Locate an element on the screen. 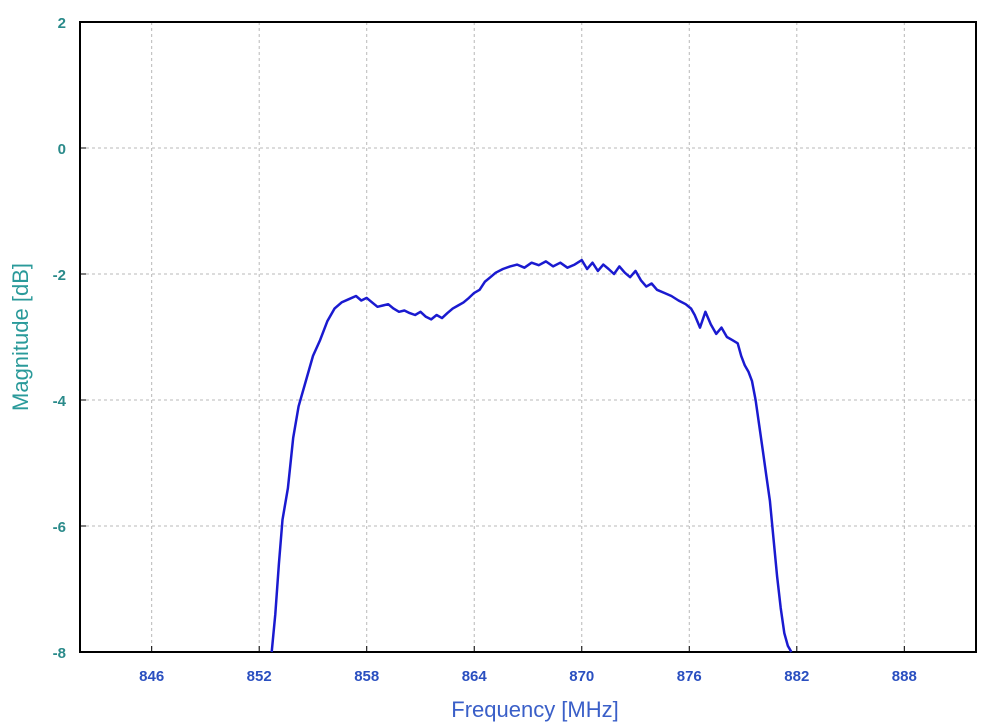  y-tick-label: -8 is located at coordinates (59, 653).